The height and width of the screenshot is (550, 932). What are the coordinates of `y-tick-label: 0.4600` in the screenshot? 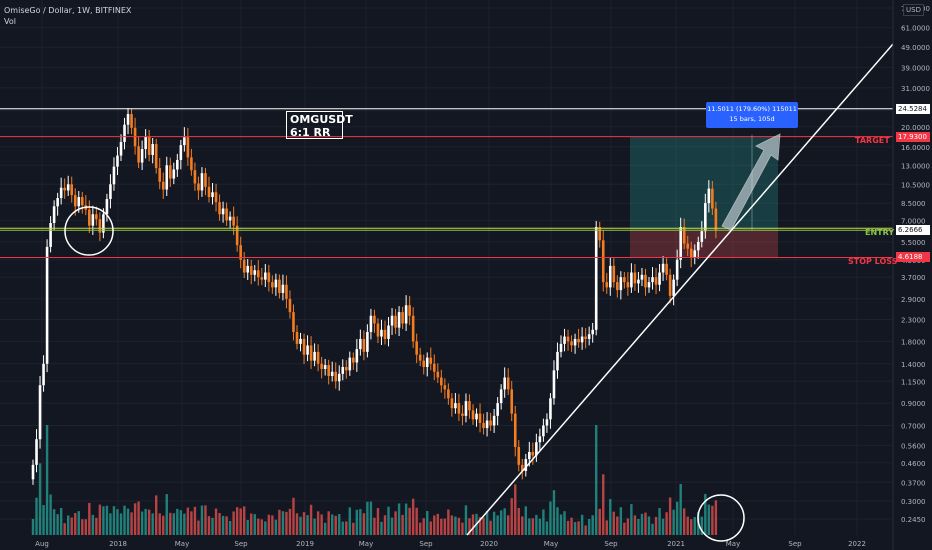 It's located at (913, 464).